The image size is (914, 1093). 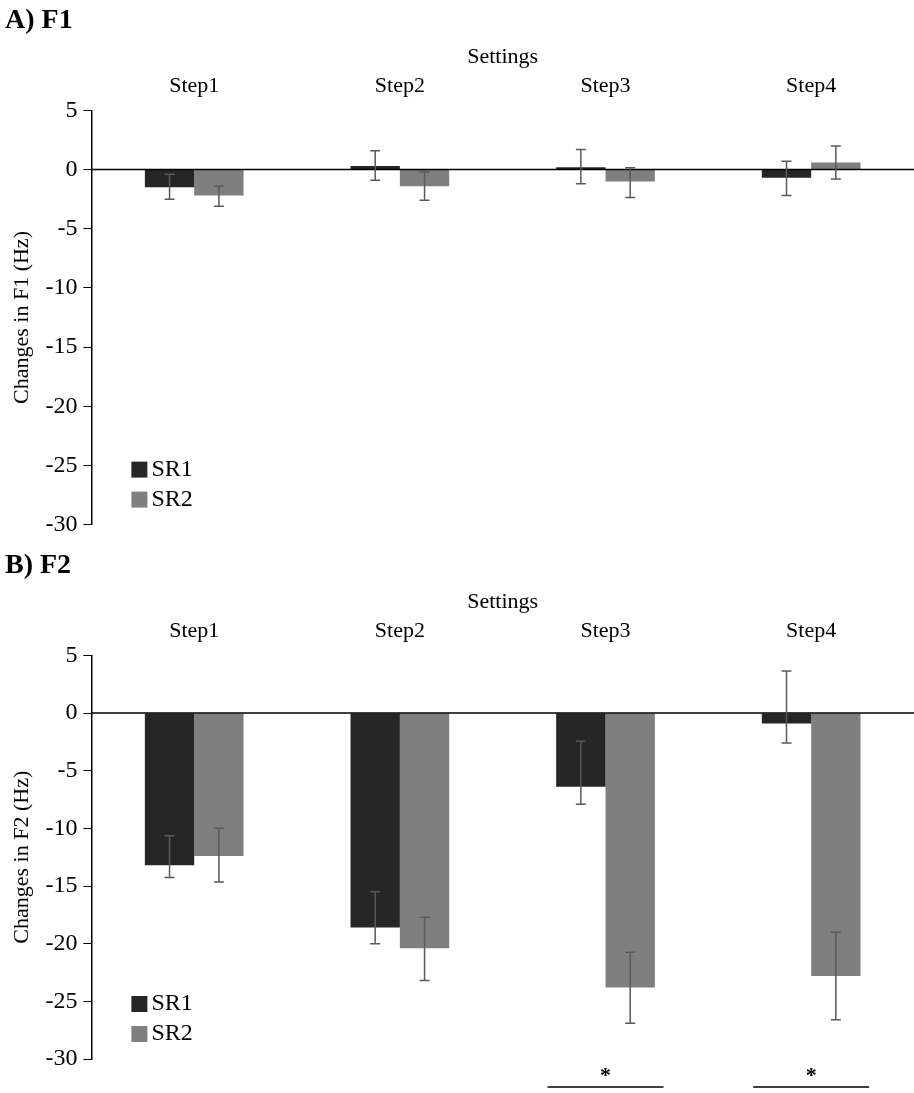 What do you see at coordinates (39, 19) in the screenshot?
I see `chart-title: A) F1` at bounding box center [39, 19].